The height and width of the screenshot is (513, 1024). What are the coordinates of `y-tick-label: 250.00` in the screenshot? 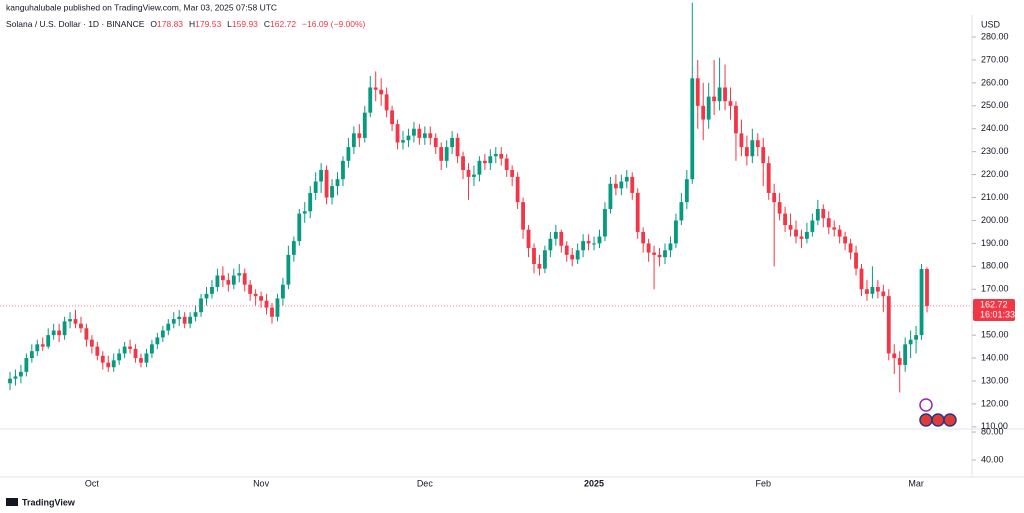 It's located at (995, 105).